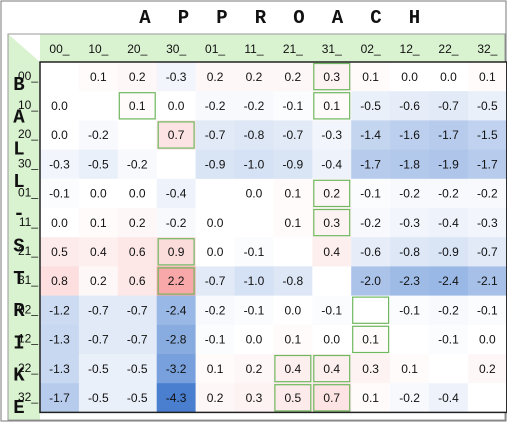 This screenshot has height=422, width=507. Describe the element at coordinates (338, 18) in the screenshot. I see `title-letter: A` at that location.